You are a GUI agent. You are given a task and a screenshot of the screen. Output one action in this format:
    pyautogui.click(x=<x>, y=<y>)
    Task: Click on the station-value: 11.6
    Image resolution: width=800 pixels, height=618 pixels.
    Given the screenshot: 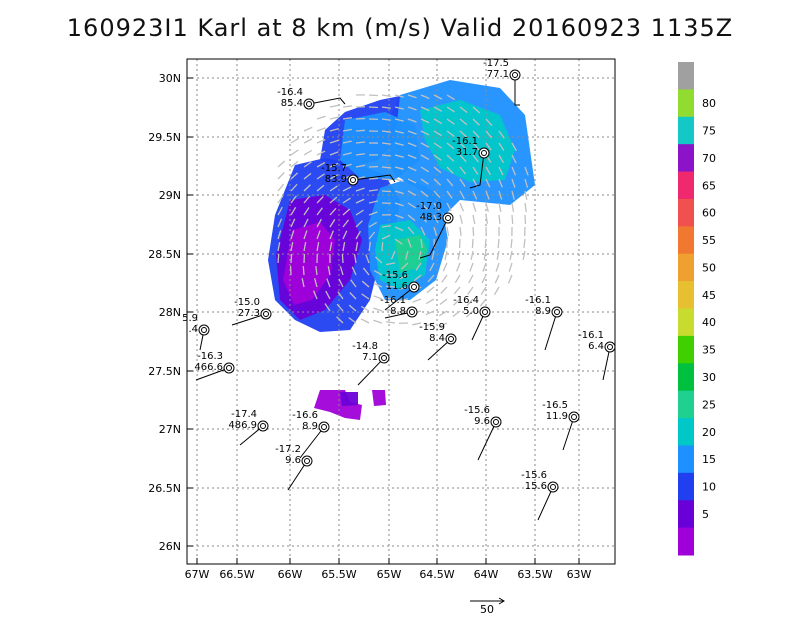 What is the action you would take?
    pyautogui.click(x=397, y=286)
    